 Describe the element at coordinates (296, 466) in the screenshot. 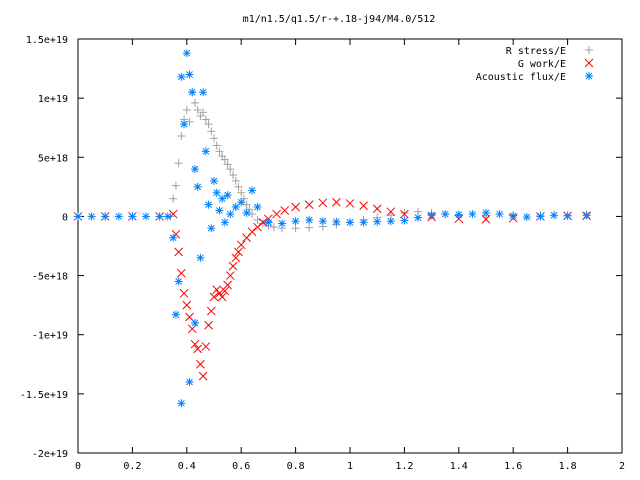

I see `x-tick-label: 0.8` at that location.